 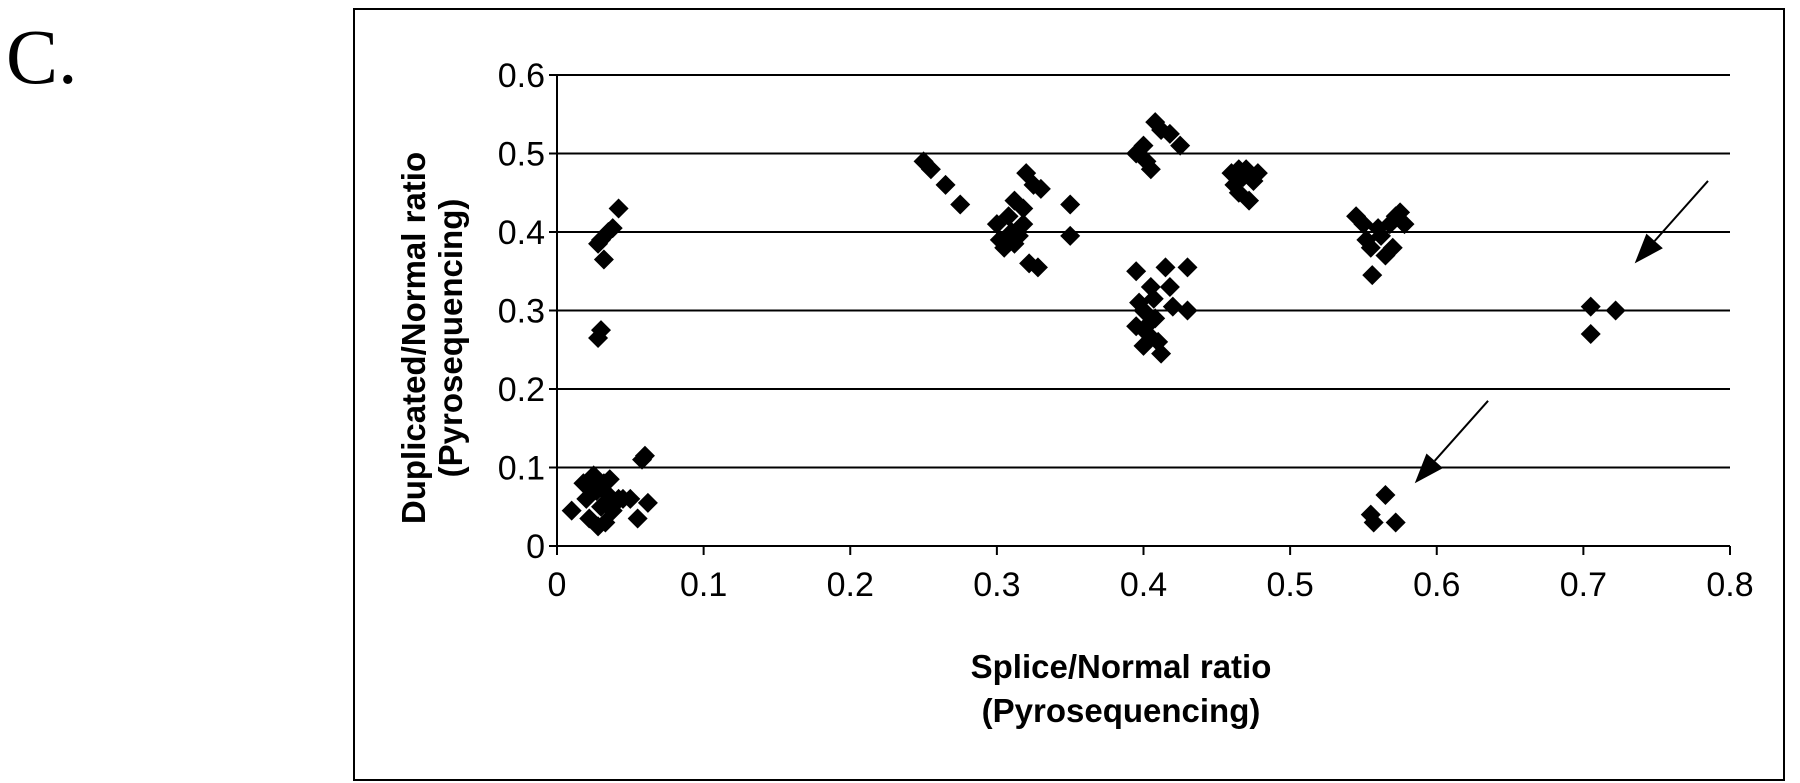 What do you see at coordinates (850, 585) in the screenshot?
I see `x-tick-label: 0.2` at bounding box center [850, 585].